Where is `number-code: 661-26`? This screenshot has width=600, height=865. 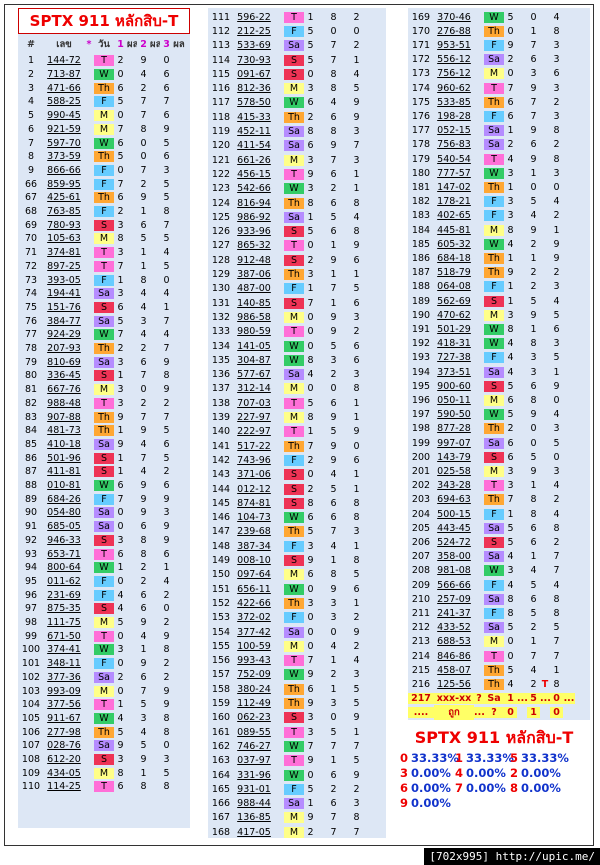 number-code: 661-26 is located at coordinates (254, 160).